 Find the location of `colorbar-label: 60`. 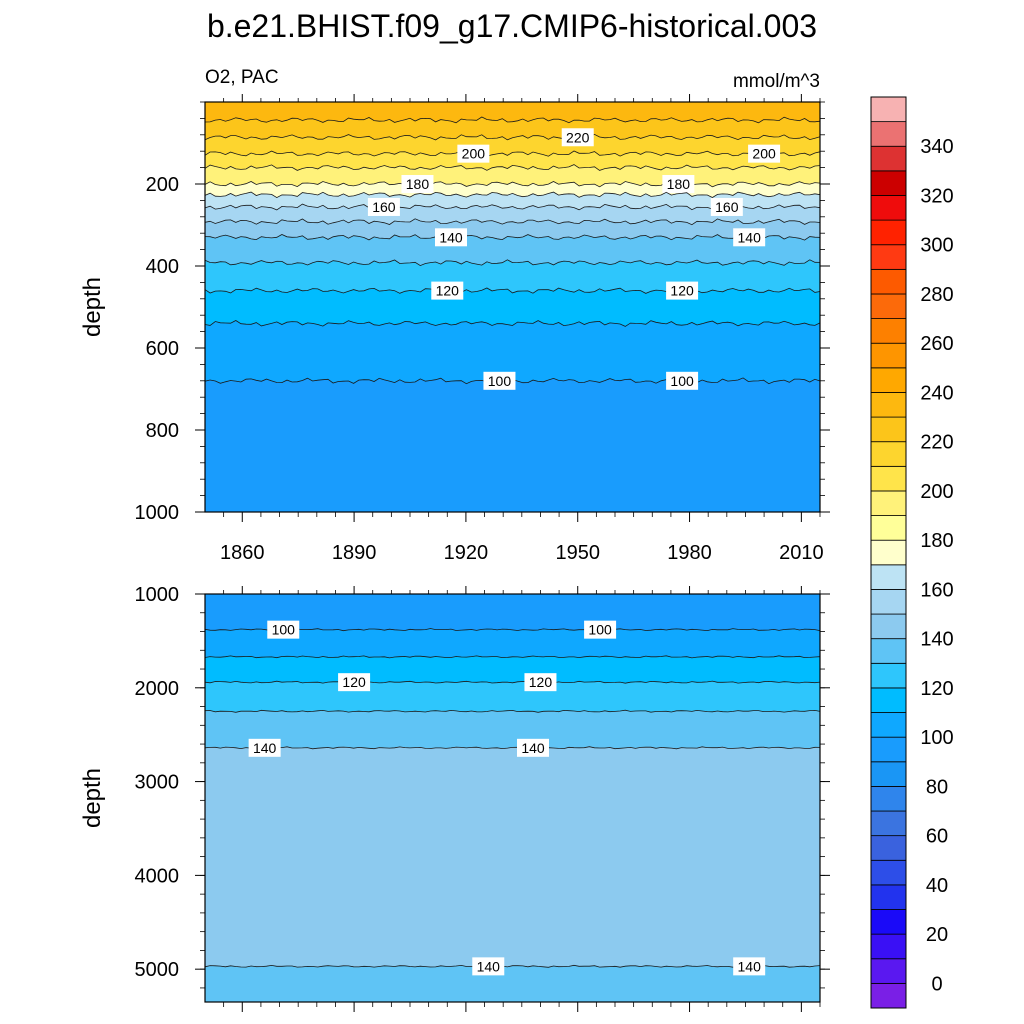

colorbar-label: 60 is located at coordinates (937, 837).